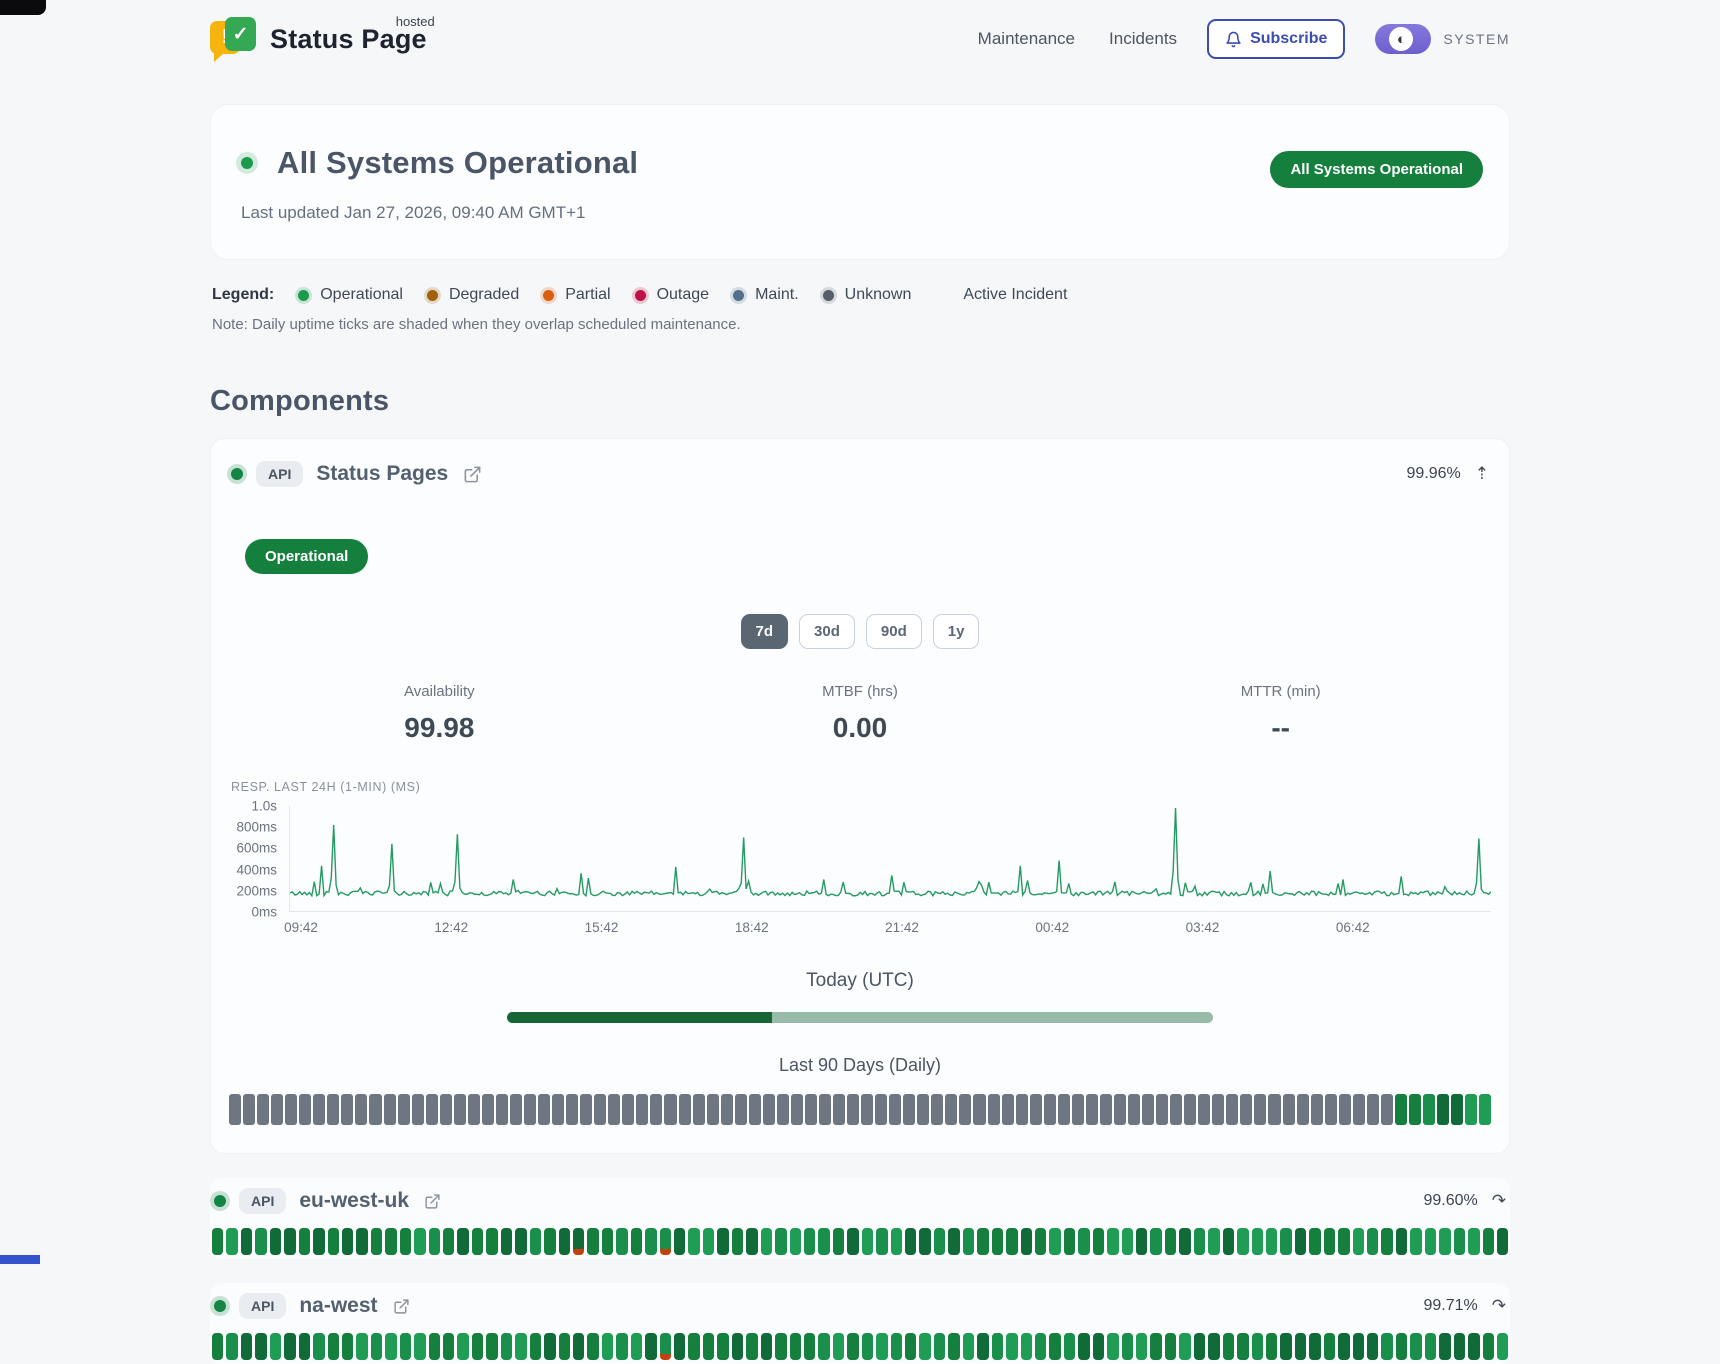 The image size is (1720, 1364). I want to click on expand-arrow-icon: ↷, so click(1498, 1305).